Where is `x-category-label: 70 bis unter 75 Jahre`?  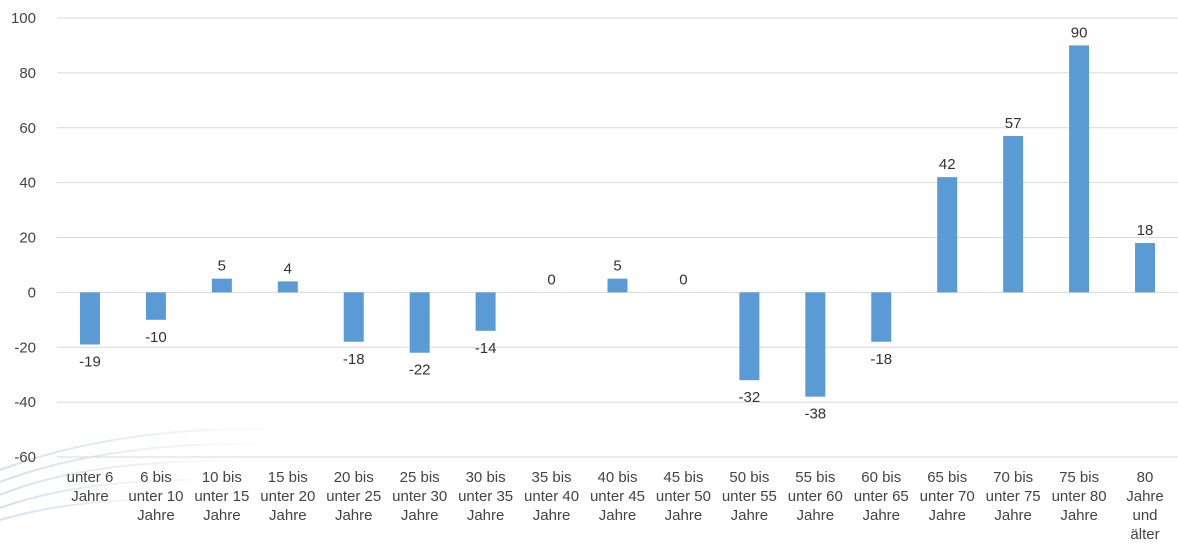 x-category-label: 70 bis unter 75 Jahre is located at coordinates (1013, 496).